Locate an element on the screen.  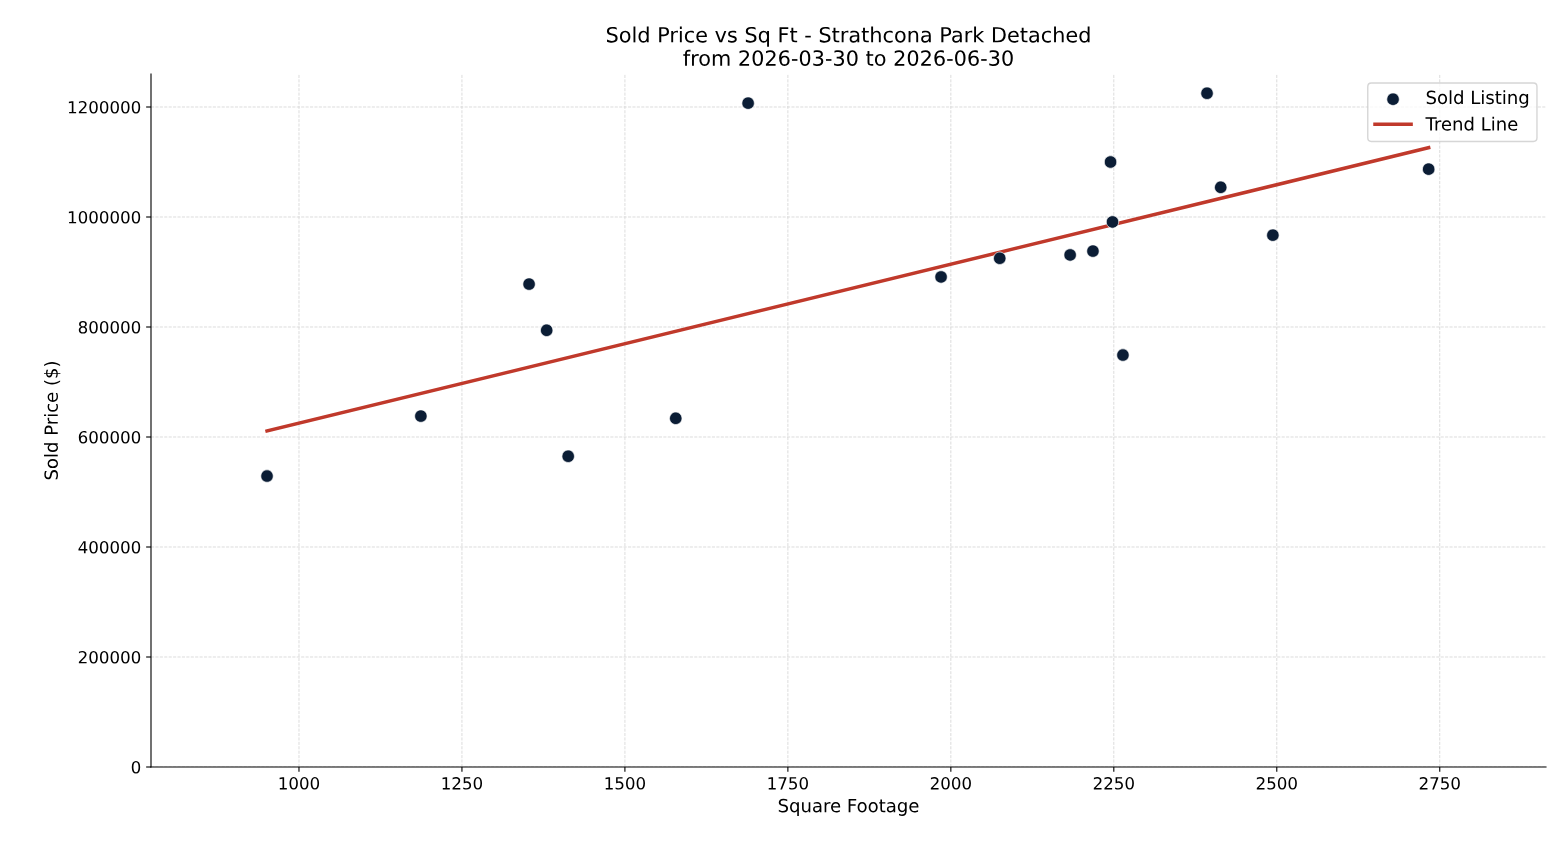
x-tick-label: 2750 is located at coordinates (1439, 783).